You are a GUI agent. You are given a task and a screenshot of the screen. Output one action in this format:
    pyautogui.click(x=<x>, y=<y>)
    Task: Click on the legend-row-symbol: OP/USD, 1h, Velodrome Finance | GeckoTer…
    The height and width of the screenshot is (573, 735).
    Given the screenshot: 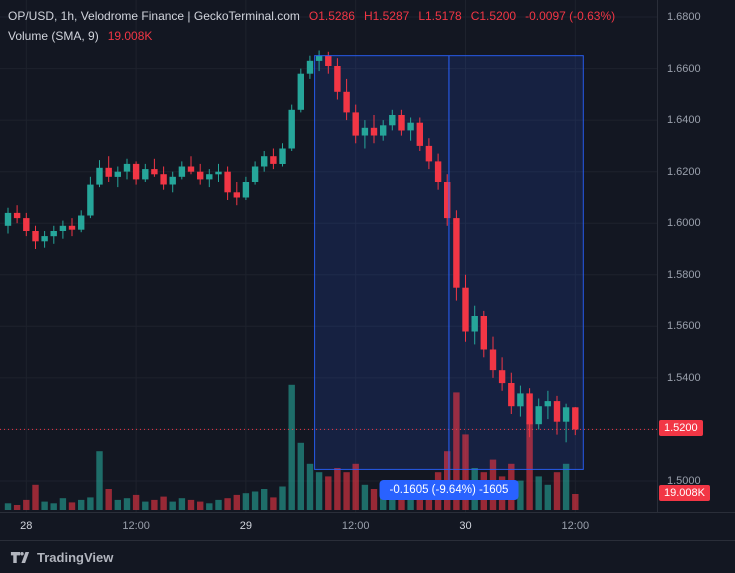 What is the action you would take?
    pyautogui.click(x=311, y=16)
    